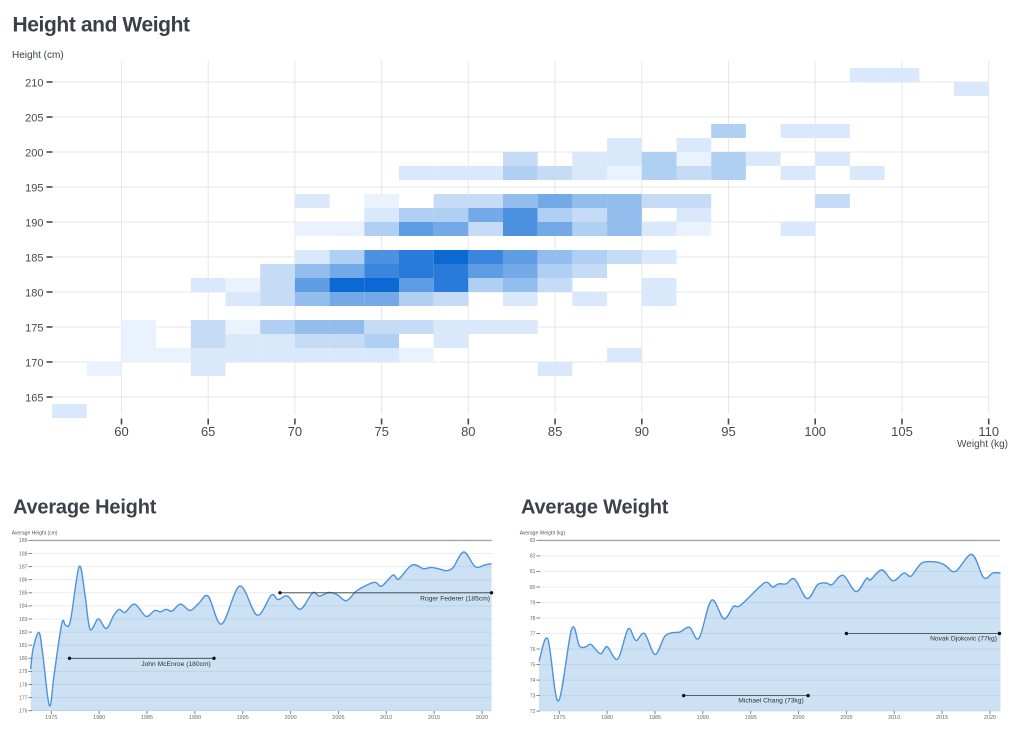 This screenshot has height=742, width=1020. I want to click on svg-text: Novak Djokovic (77kg), so click(963, 639).